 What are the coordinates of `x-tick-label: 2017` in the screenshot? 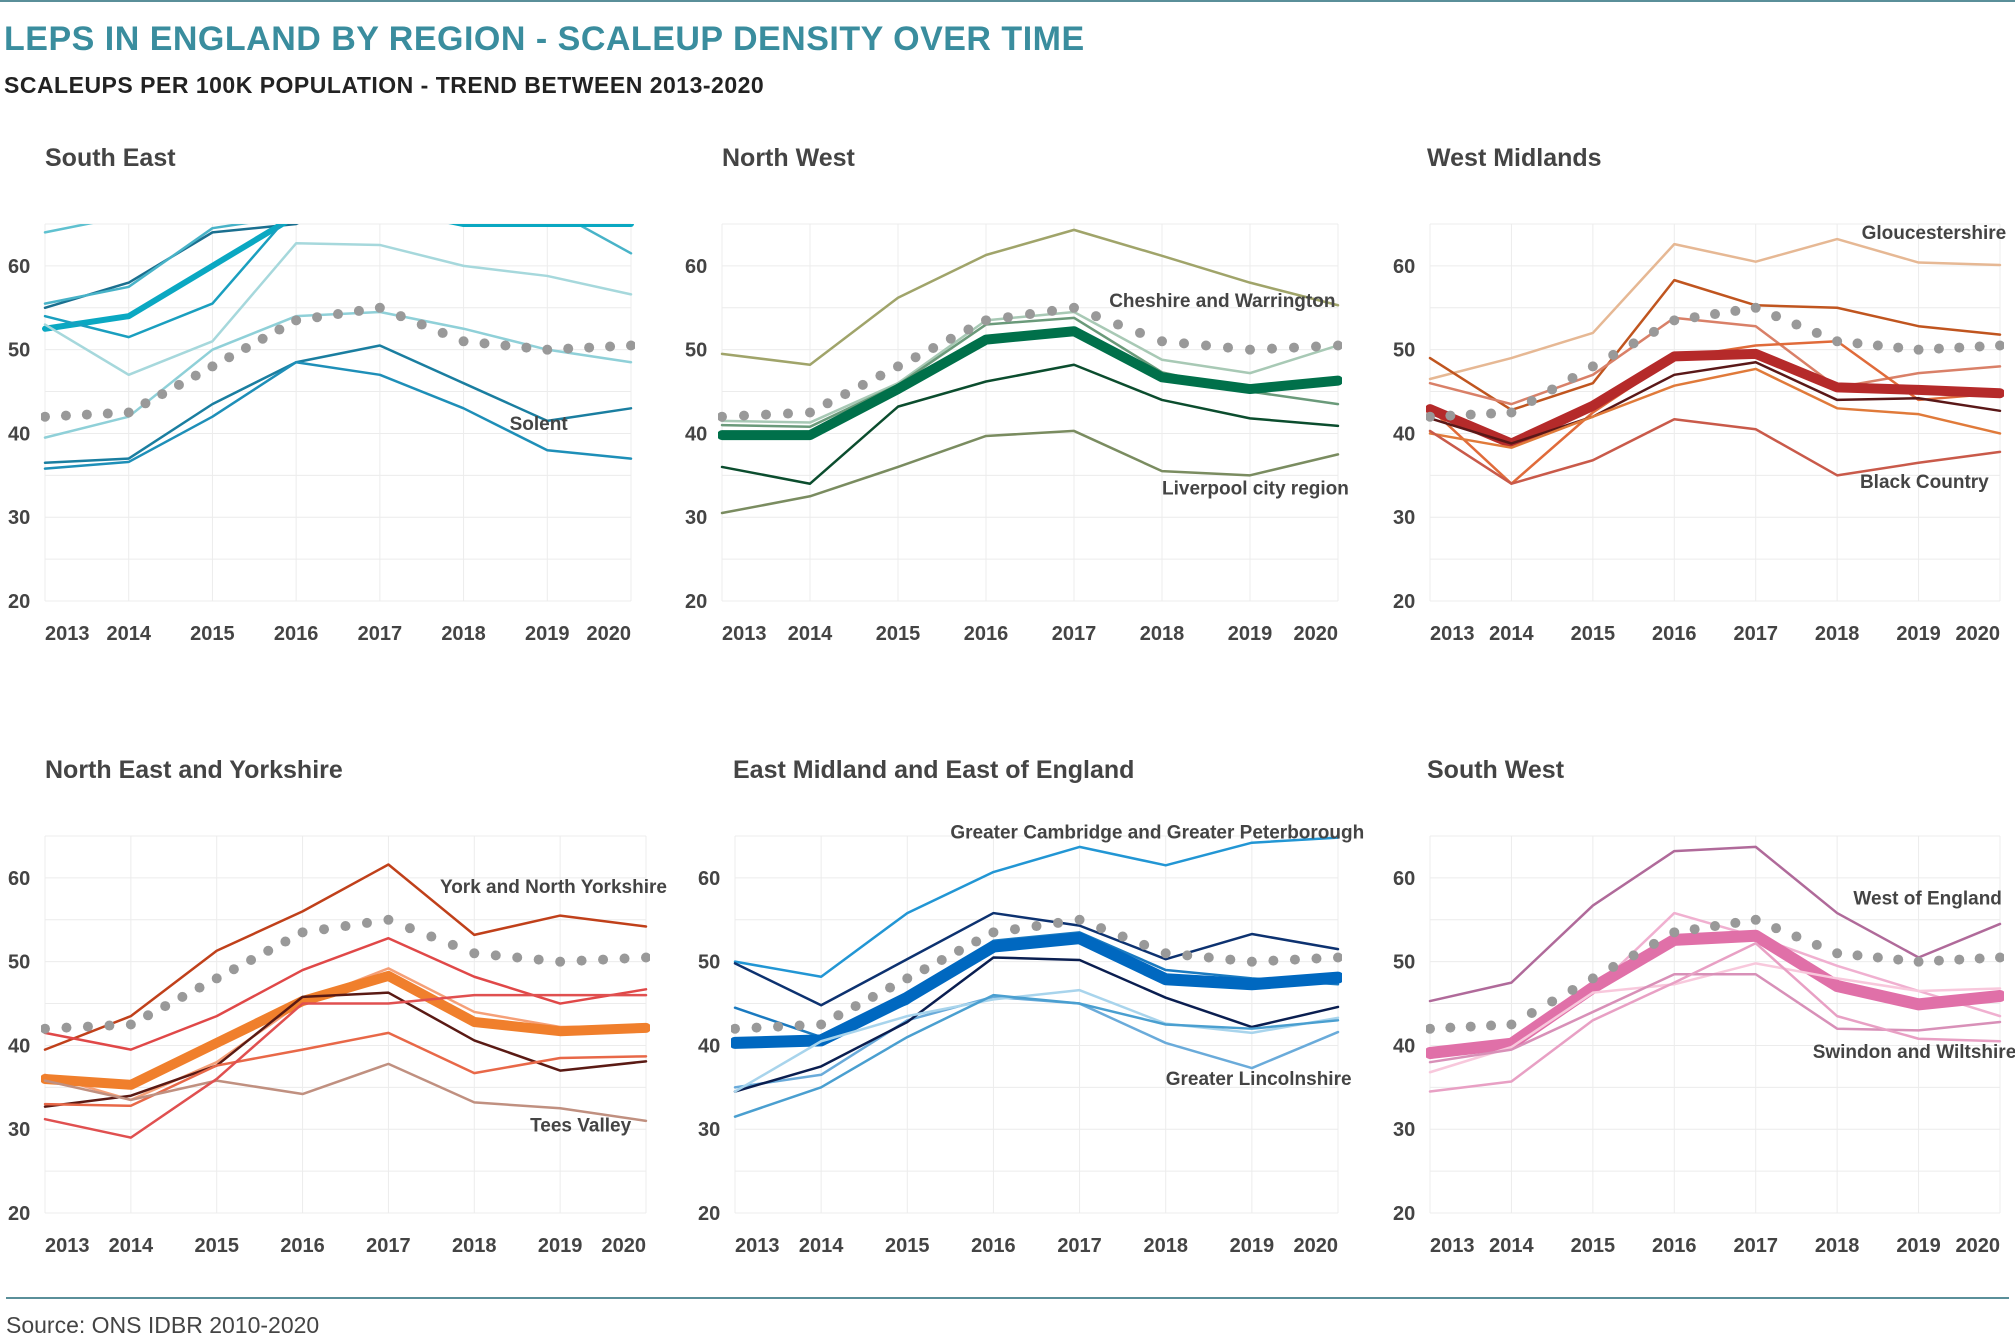 It's located at (1755, 634).